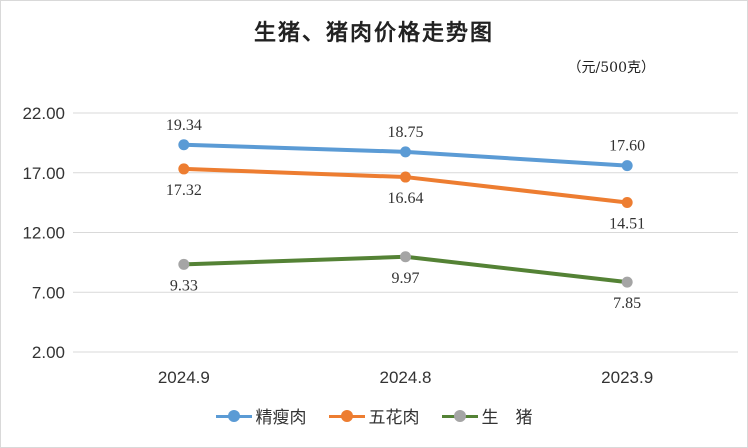 This screenshot has height=448, width=748. I want to click on x-tick-label: 2023.9, so click(627, 377).